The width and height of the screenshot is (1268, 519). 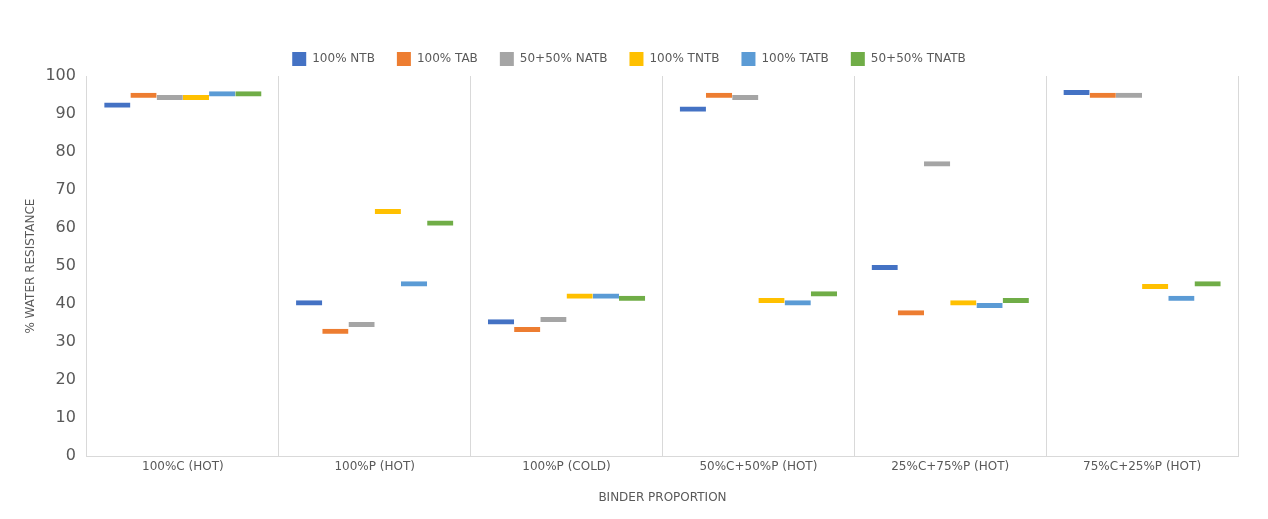 What do you see at coordinates (65, 189) in the screenshot?
I see `y-tick-label: 70` at bounding box center [65, 189].